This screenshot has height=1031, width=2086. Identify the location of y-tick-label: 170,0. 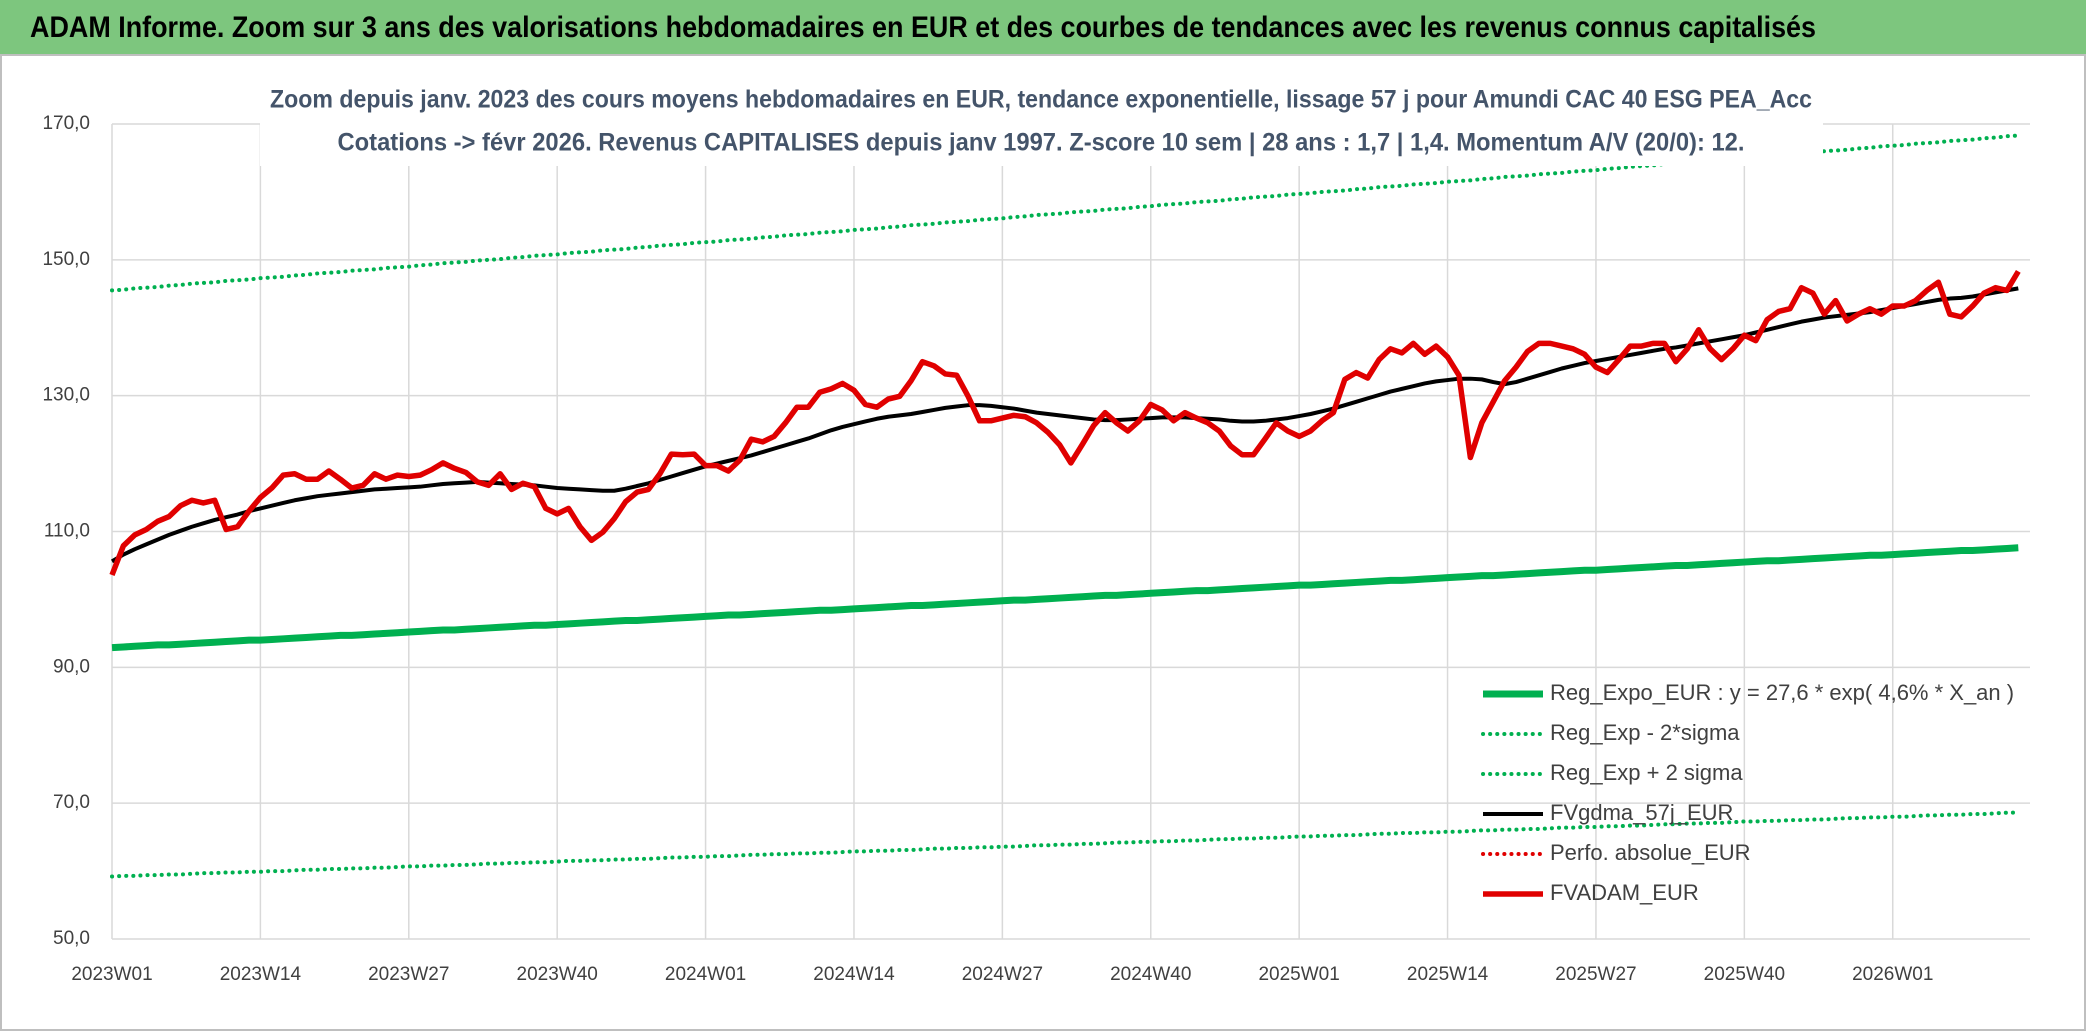
(66, 123).